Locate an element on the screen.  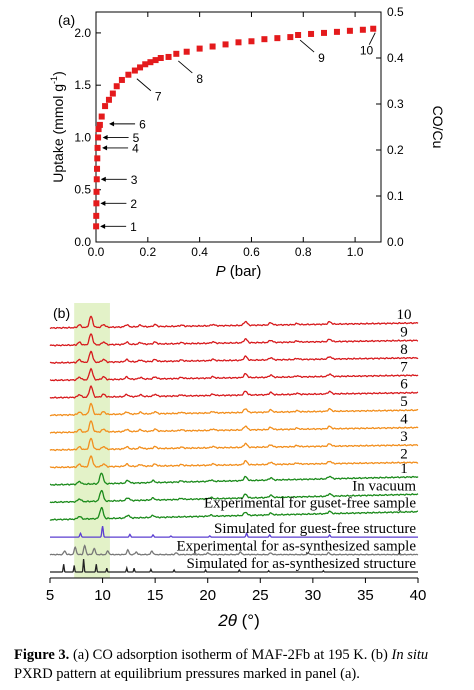
x-tick-label: 0.8 is located at coordinates (303, 252).